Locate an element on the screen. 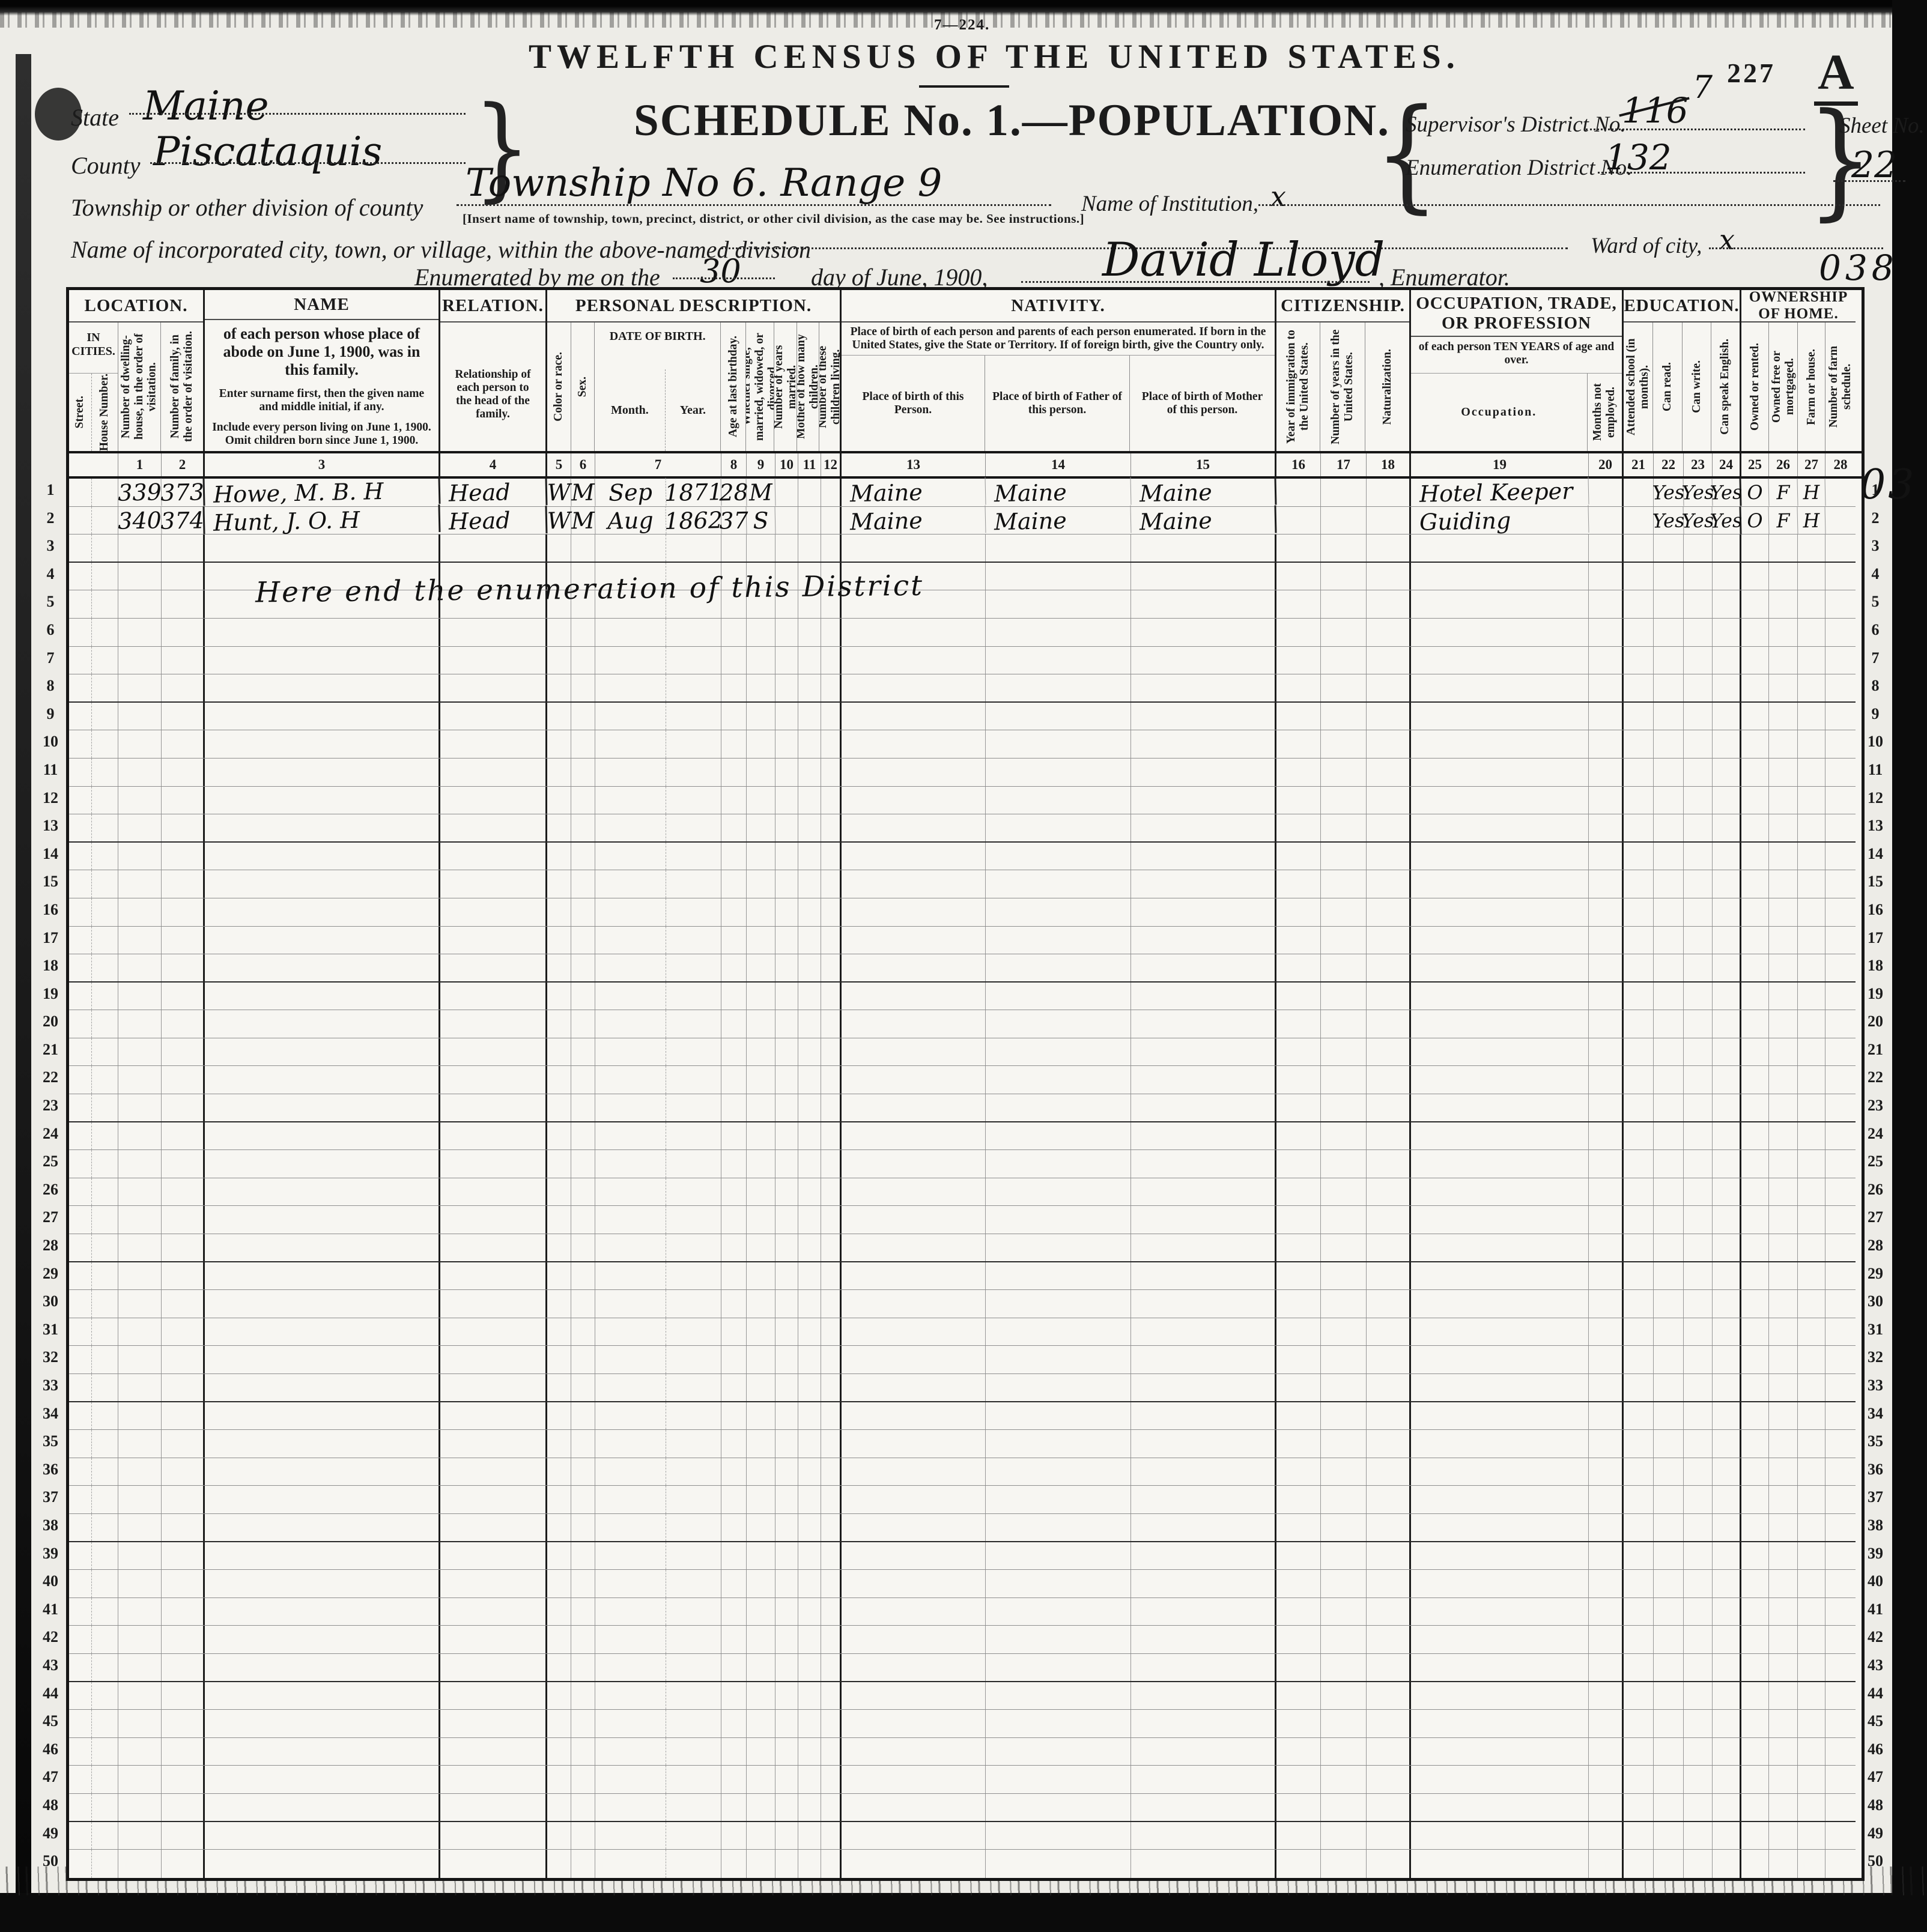  county-label: County is located at coordinates (106, 165).